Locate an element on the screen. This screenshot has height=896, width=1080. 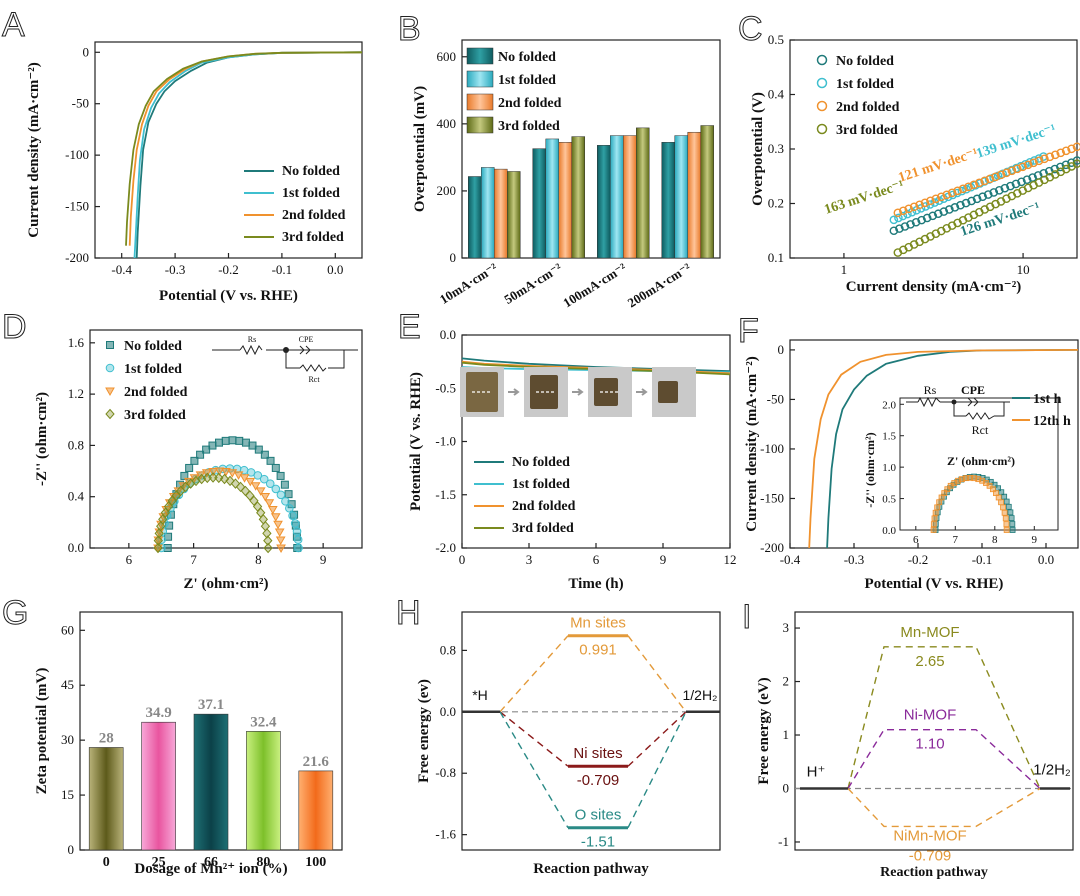
panel-letter: E is located at coordinates (409, 327).